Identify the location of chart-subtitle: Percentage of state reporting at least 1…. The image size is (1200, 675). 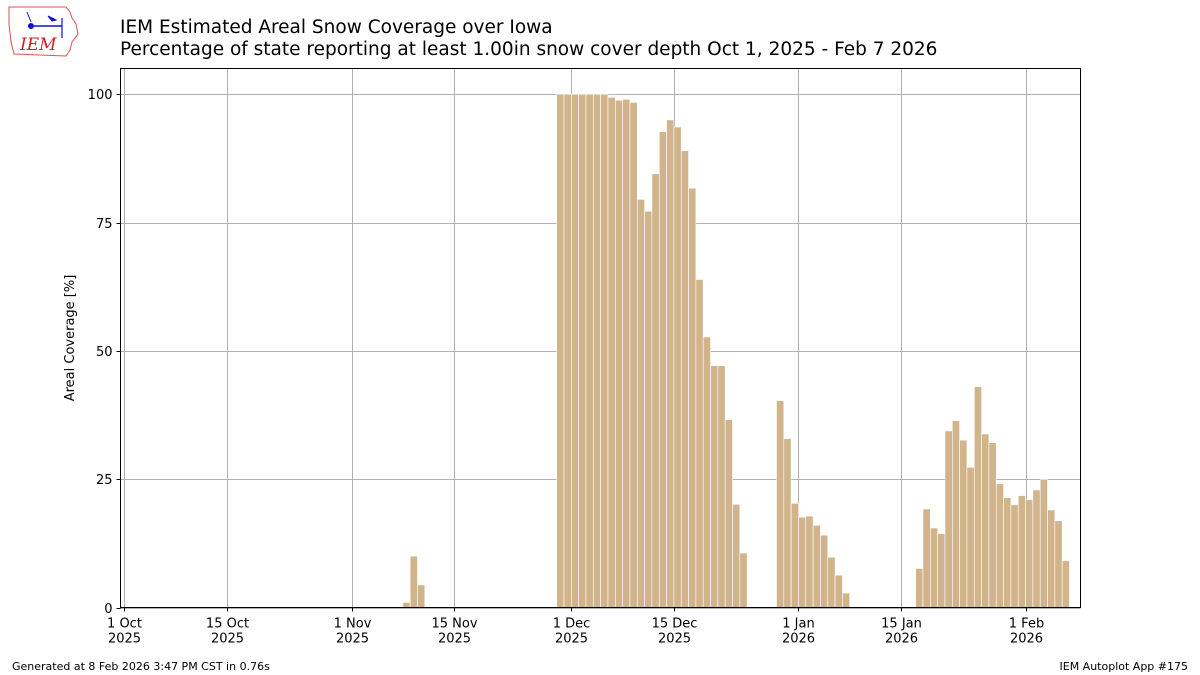
(529, 49).